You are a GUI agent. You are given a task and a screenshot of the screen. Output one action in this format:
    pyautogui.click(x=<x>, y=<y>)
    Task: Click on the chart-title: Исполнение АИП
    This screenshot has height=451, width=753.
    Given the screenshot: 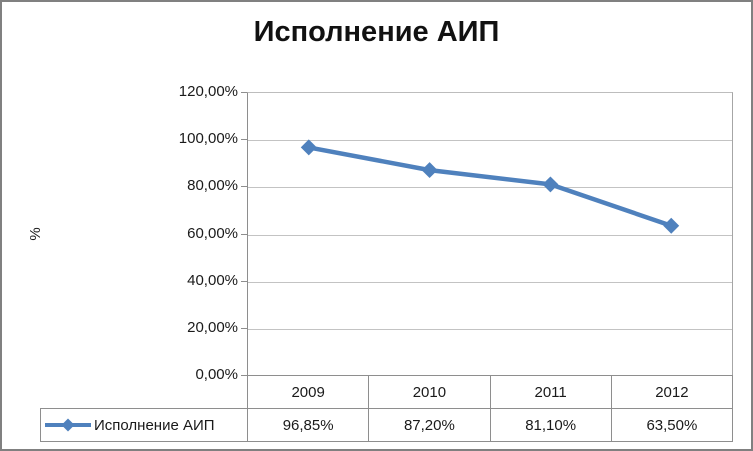 What is the action you would take?
    pyautogui.click(x=376, y=32)
    